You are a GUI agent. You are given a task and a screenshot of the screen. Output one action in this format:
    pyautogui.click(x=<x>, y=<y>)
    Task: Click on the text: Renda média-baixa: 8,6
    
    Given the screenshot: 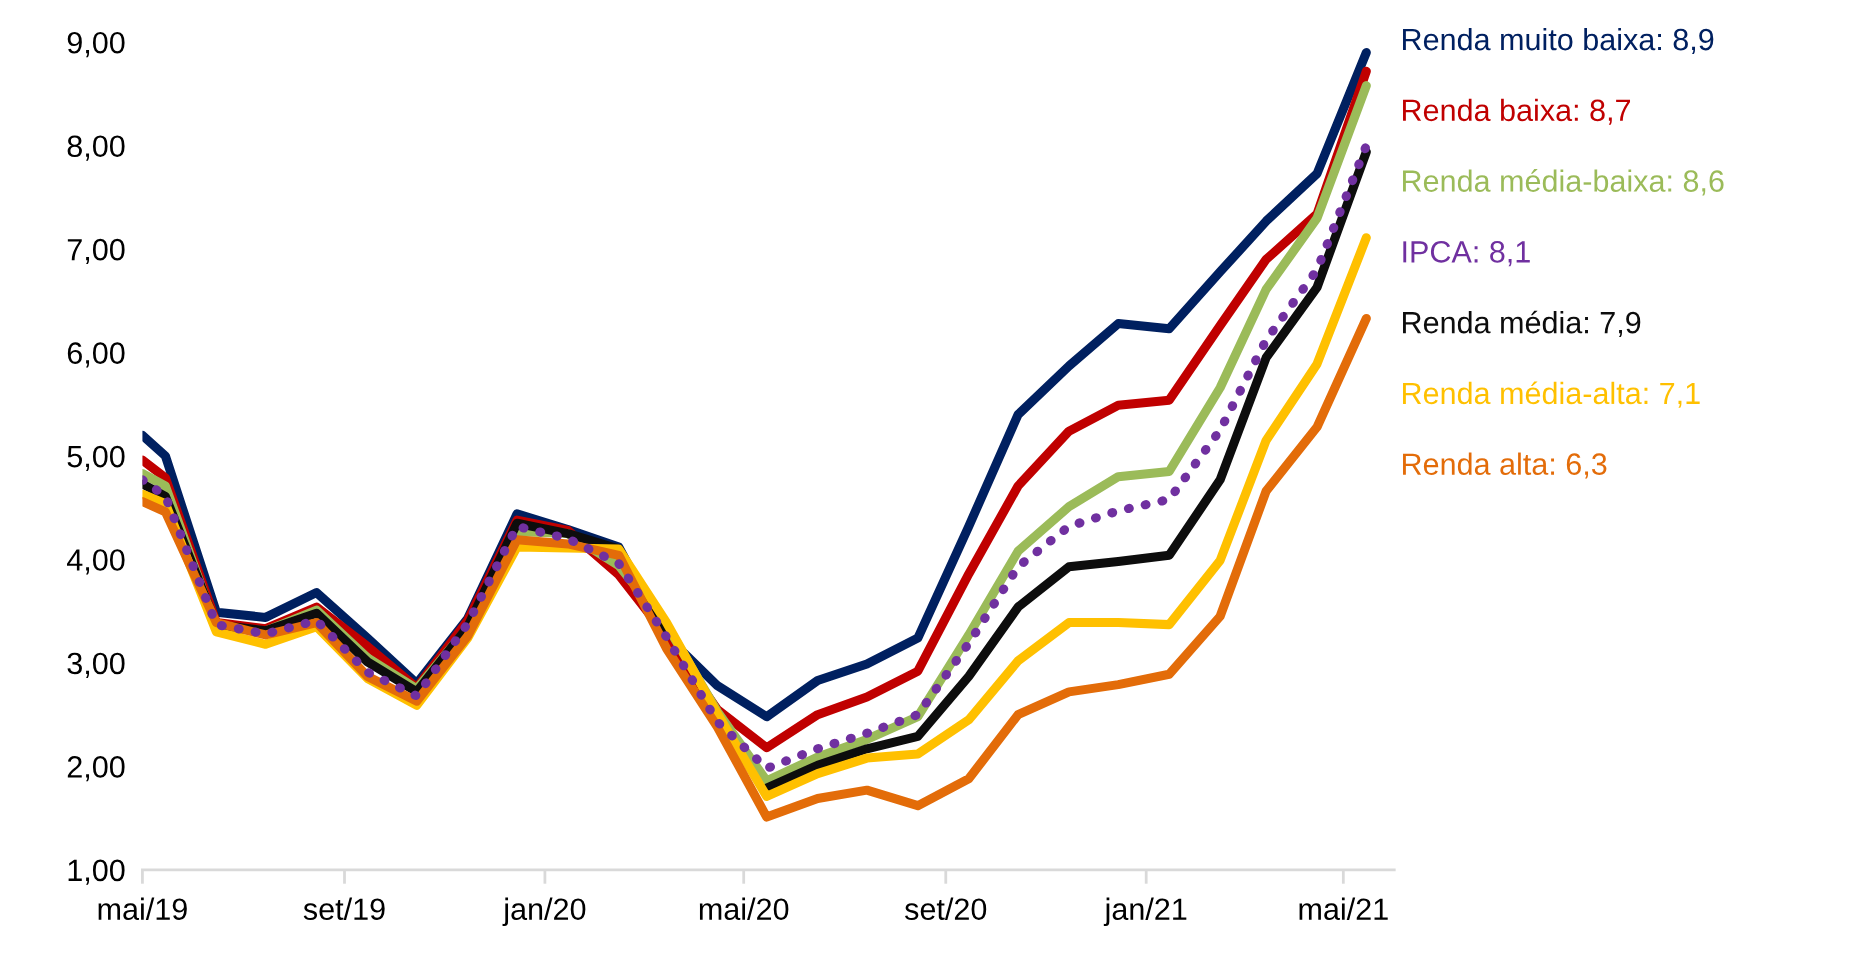 What is the action you would take?
    pyautogui.click(x=1563, y=182)
    